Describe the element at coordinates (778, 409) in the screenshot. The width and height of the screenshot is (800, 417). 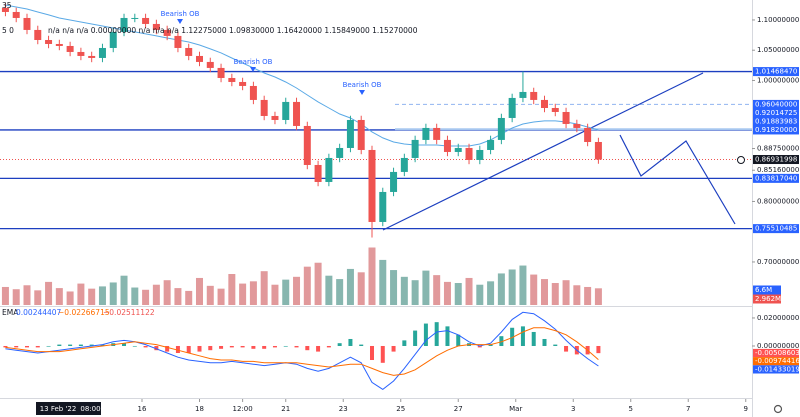
I see `settings-icon` at that location.